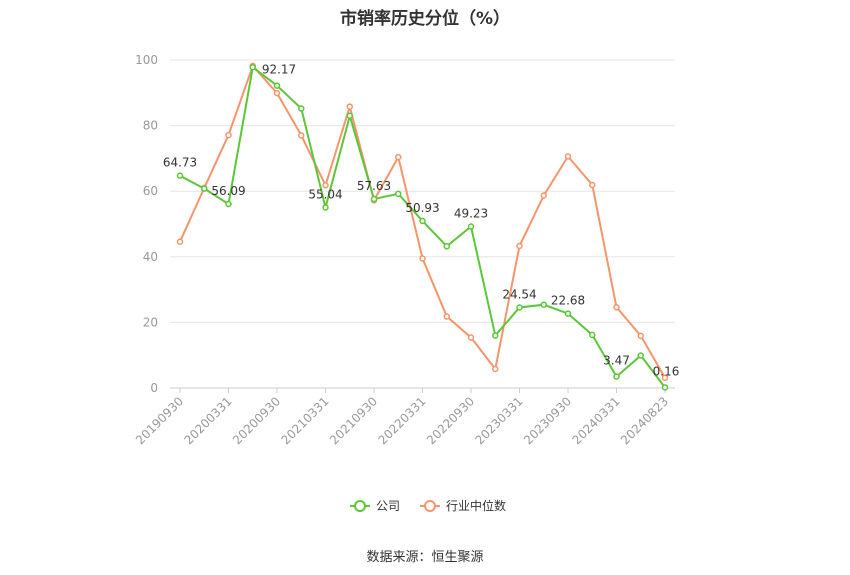 The image size is (850, 575). What do you see at coordinates (375, 506) in the screenshot?
I see `legend-item-company: 公司` at bounding box center [375, 506].